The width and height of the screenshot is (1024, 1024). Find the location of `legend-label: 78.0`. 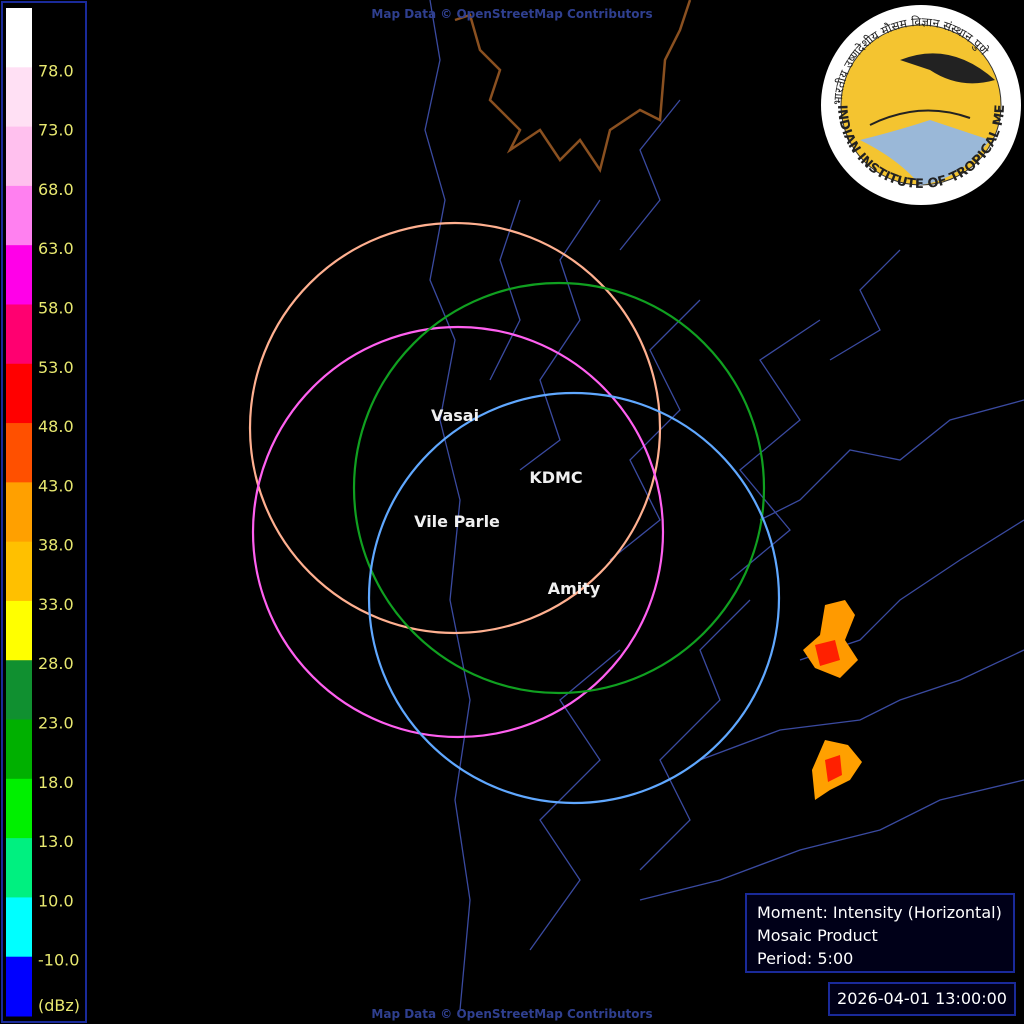

legend-label: 78.0 is located at coordinates (56, 70).